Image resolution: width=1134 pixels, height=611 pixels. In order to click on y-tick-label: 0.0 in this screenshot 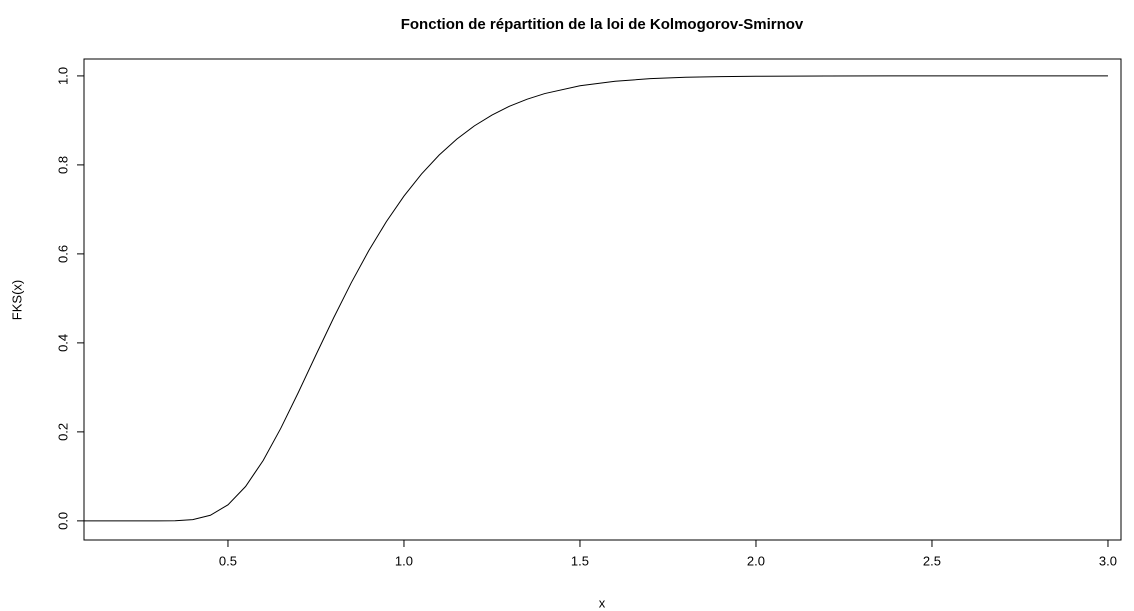, I will do `click(62, 521)`.